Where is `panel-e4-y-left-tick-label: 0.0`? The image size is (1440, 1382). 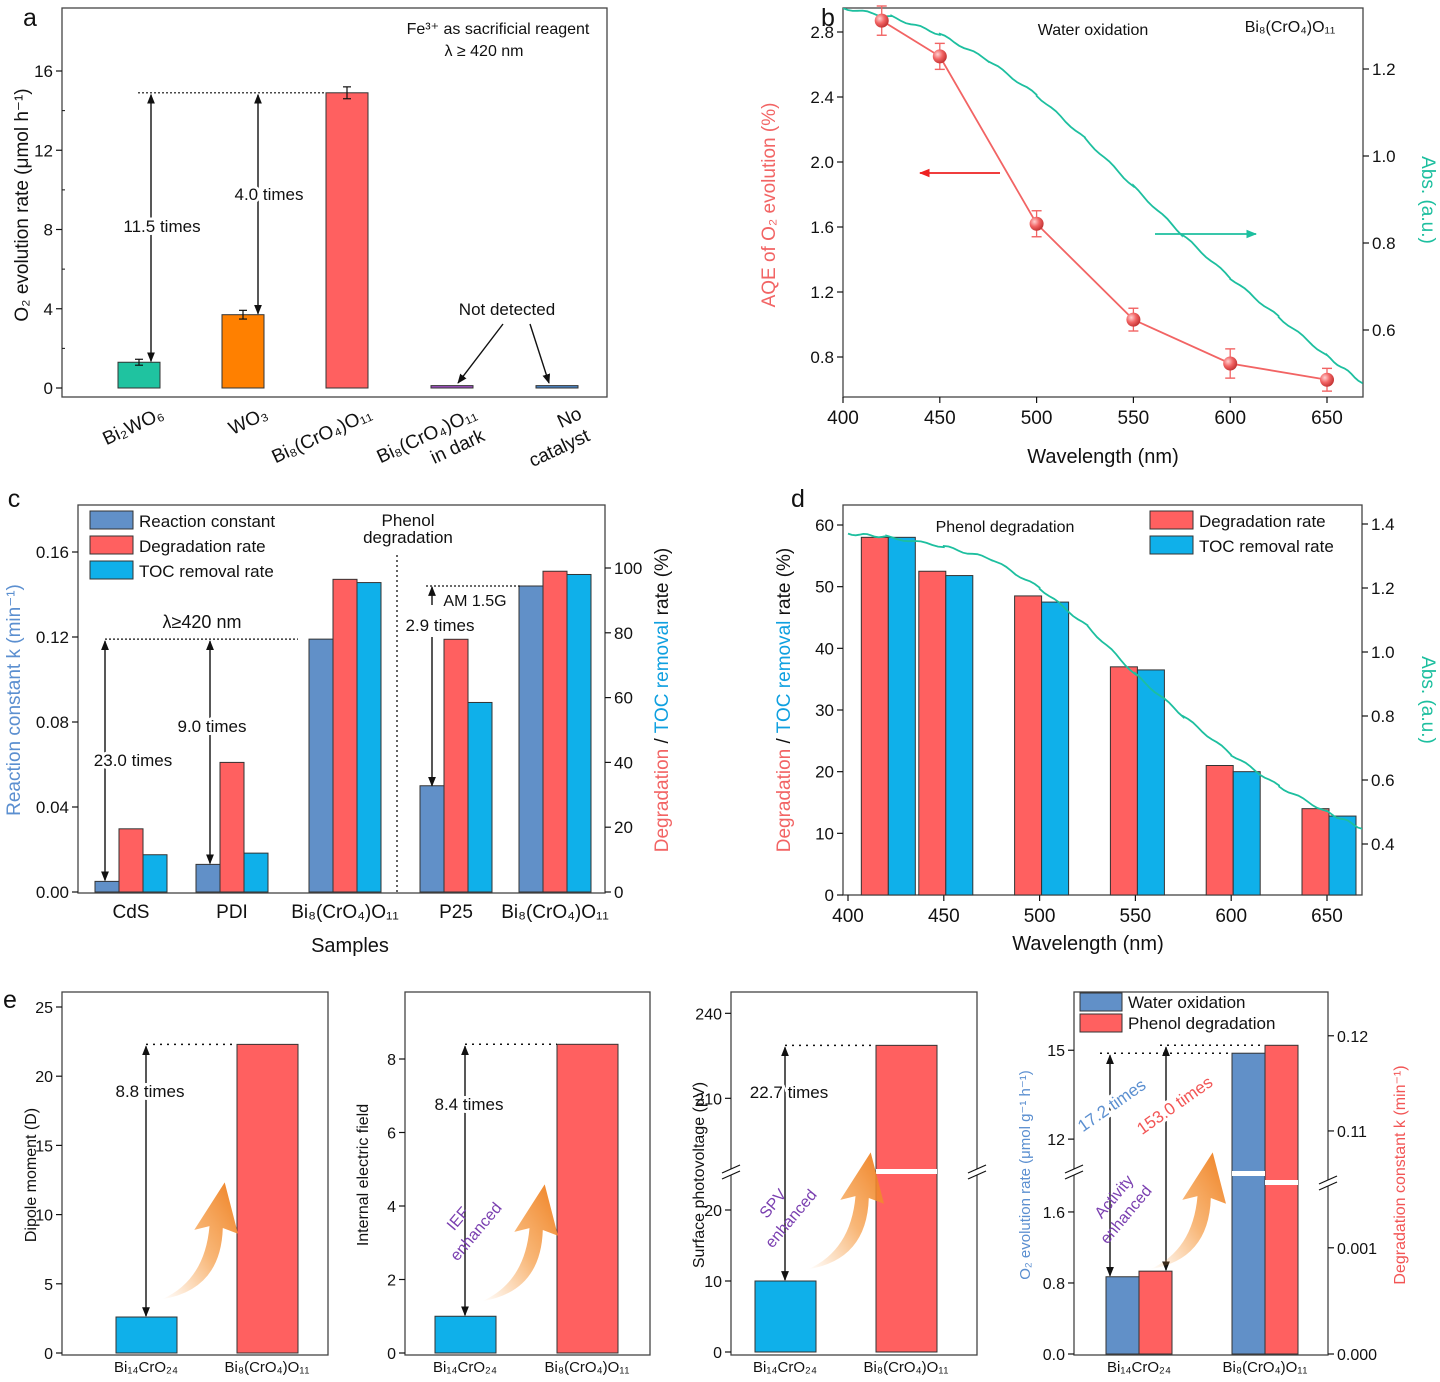
panel-e4-y-left-tick-label: 0.0 is located at coordinates (1054, 1355).